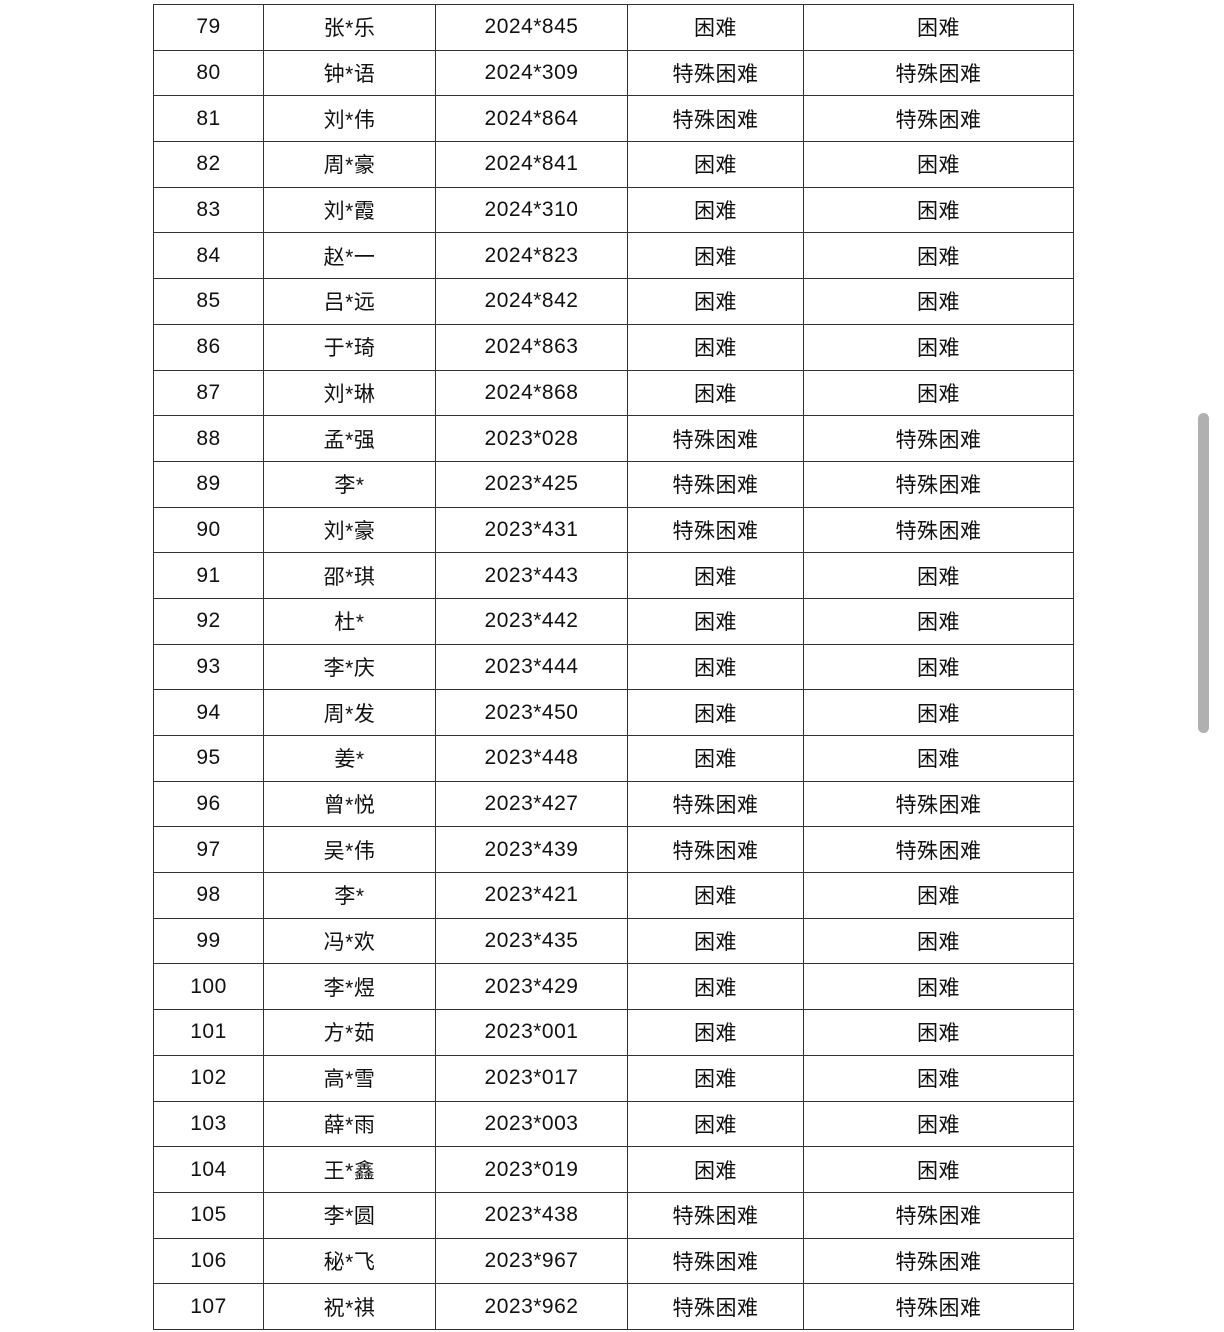 This screenshot has height=1332, width=1224. I want to click on cell-index: 101, so click(208, 1032).